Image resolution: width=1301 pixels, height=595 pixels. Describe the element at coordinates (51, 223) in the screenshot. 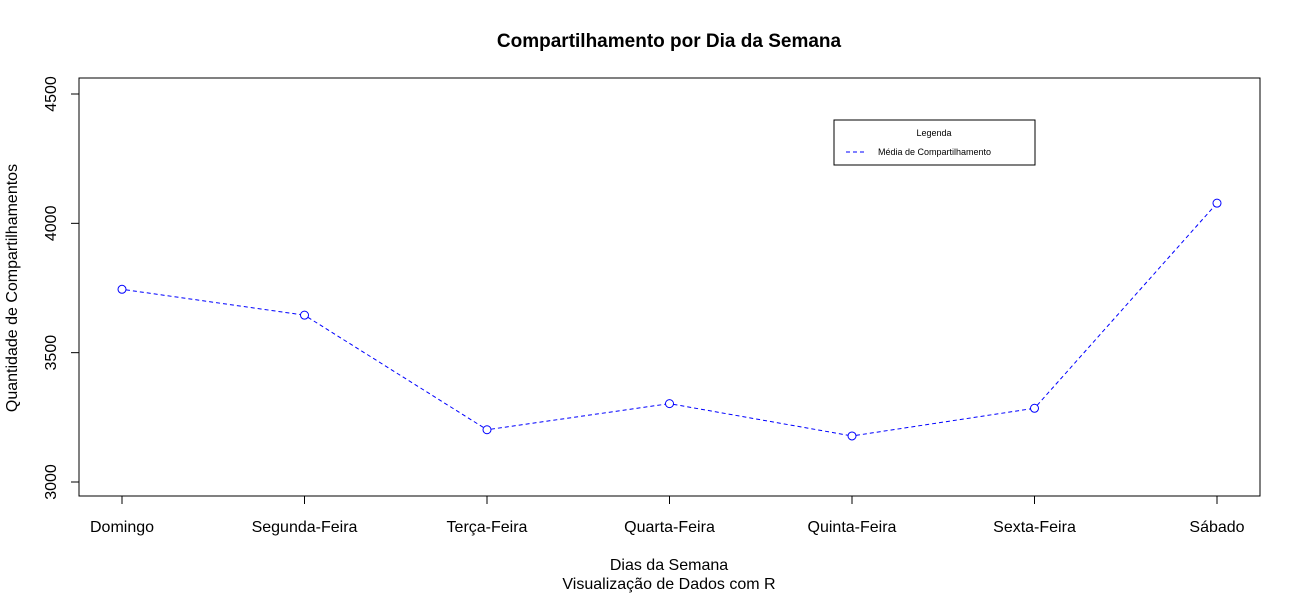

I see `y-tick-label: 4000` at that location.